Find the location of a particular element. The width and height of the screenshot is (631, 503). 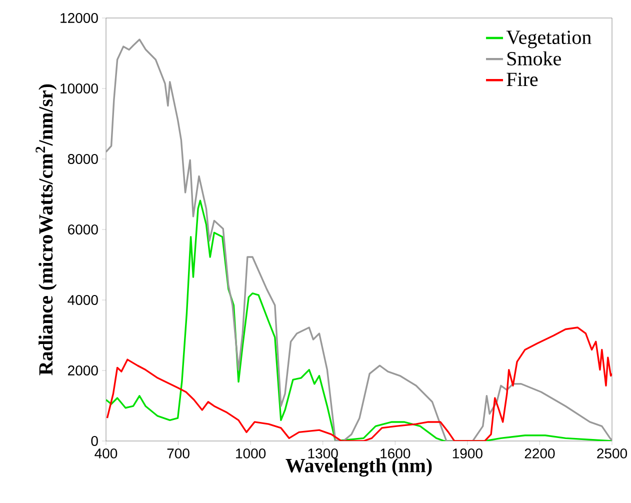

x-tick-label: 2500 is located at coordinates (612, 453).